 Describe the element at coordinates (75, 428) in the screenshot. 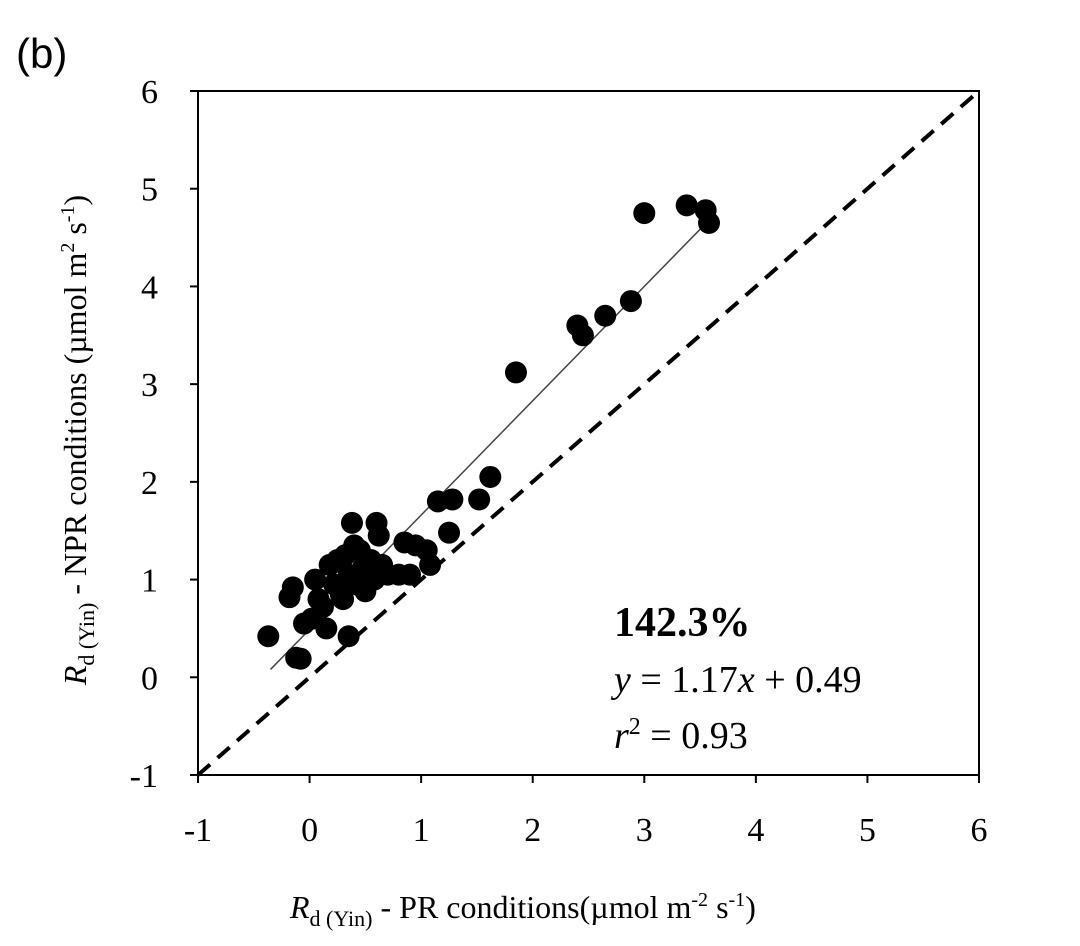

I see `y-axis-text: - NPR conditions (µmol m` at that location.